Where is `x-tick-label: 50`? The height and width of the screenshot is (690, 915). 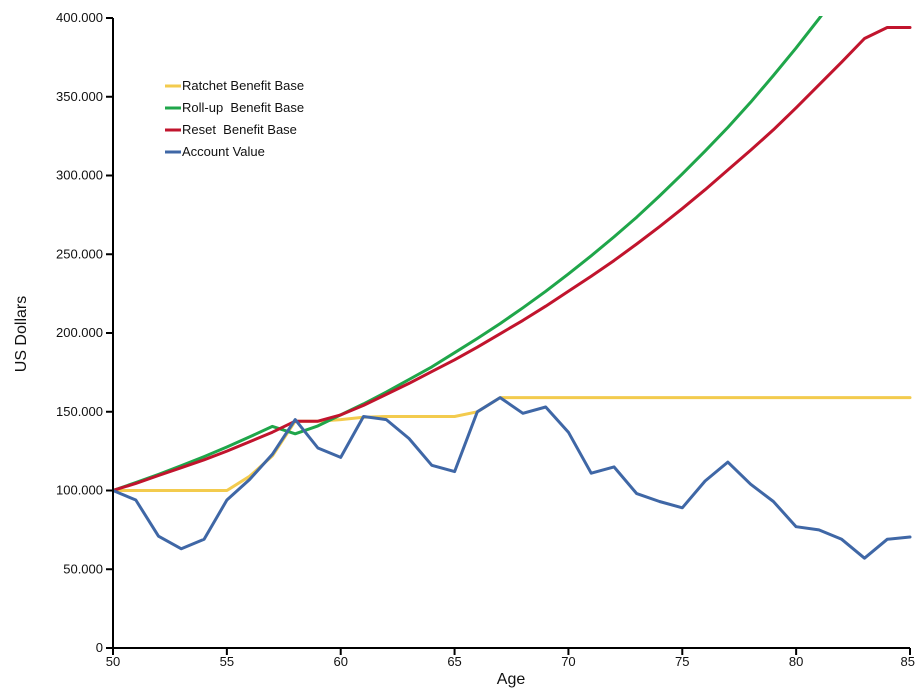 x-tick-label: 50 is located at coordinates (113, 661).